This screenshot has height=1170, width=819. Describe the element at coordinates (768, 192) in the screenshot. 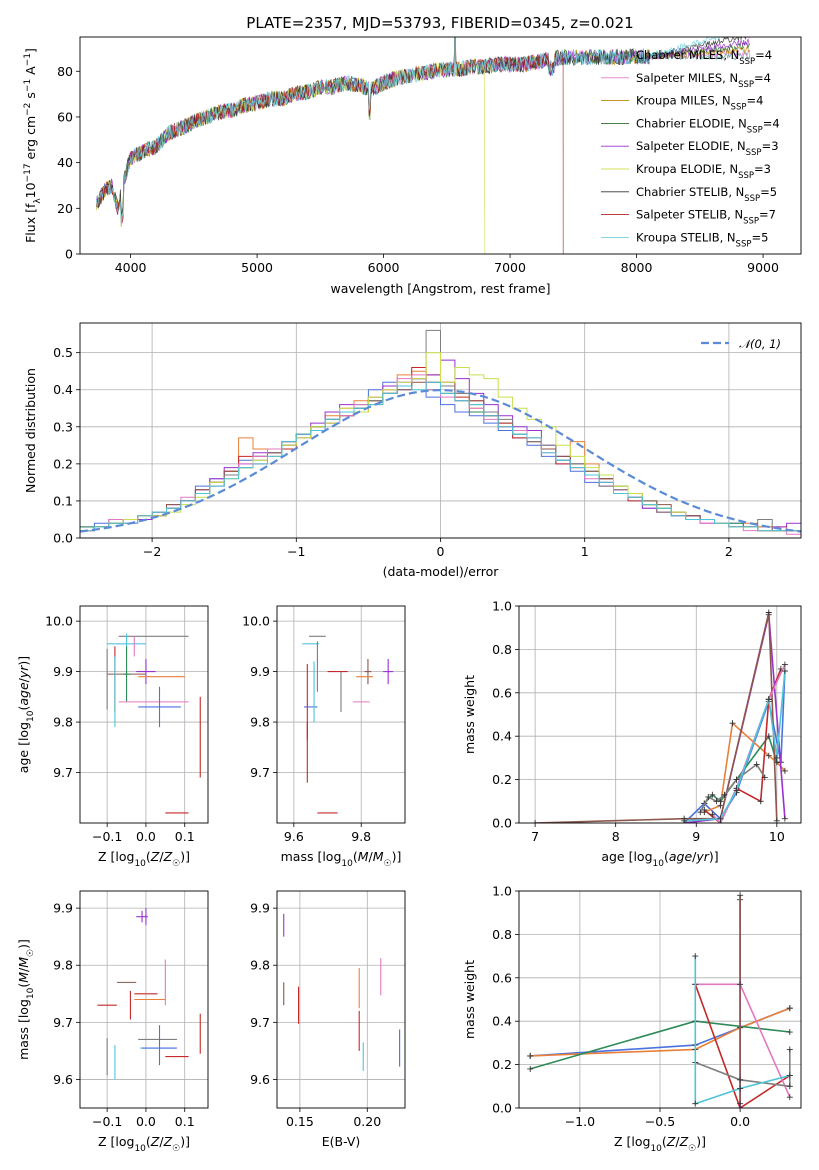

I see `legend-entry-post: =5` at that location.